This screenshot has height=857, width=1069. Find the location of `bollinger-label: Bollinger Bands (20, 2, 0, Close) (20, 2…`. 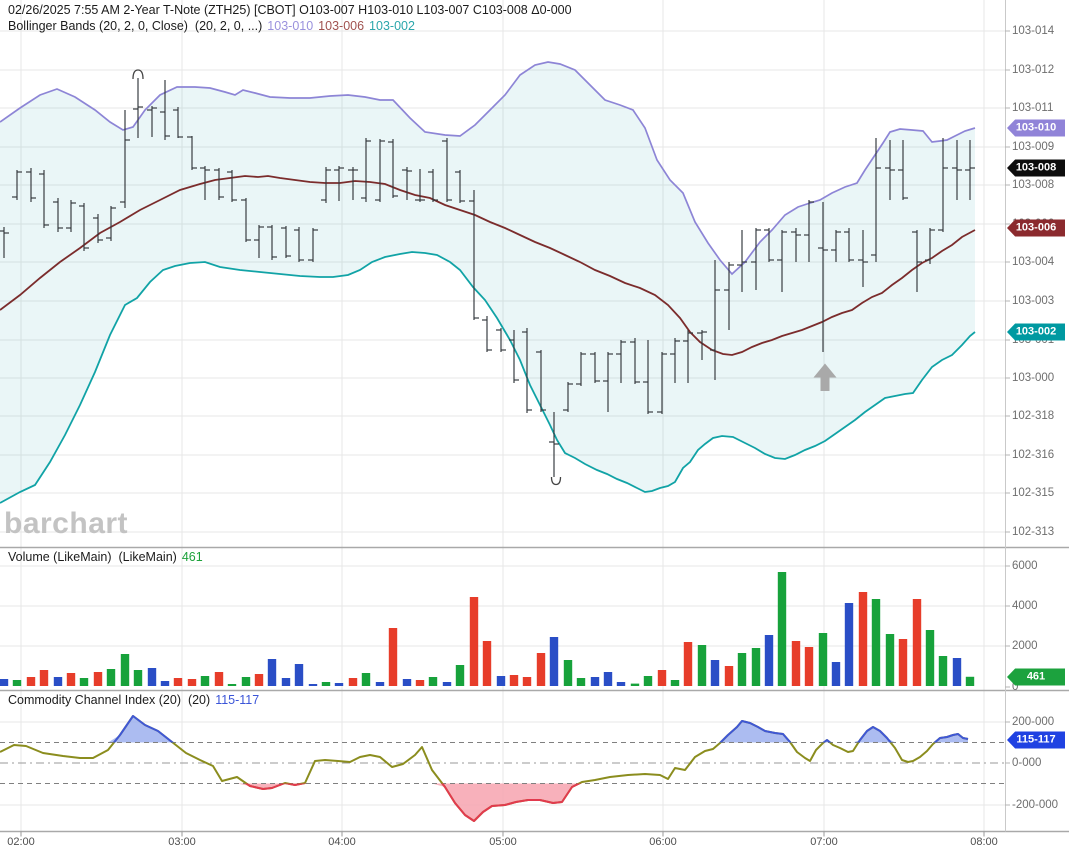

bollinger-label: Bollinger Bands (20, 2, 0, Close) (20, 2… is located at coordinates (135, 26).